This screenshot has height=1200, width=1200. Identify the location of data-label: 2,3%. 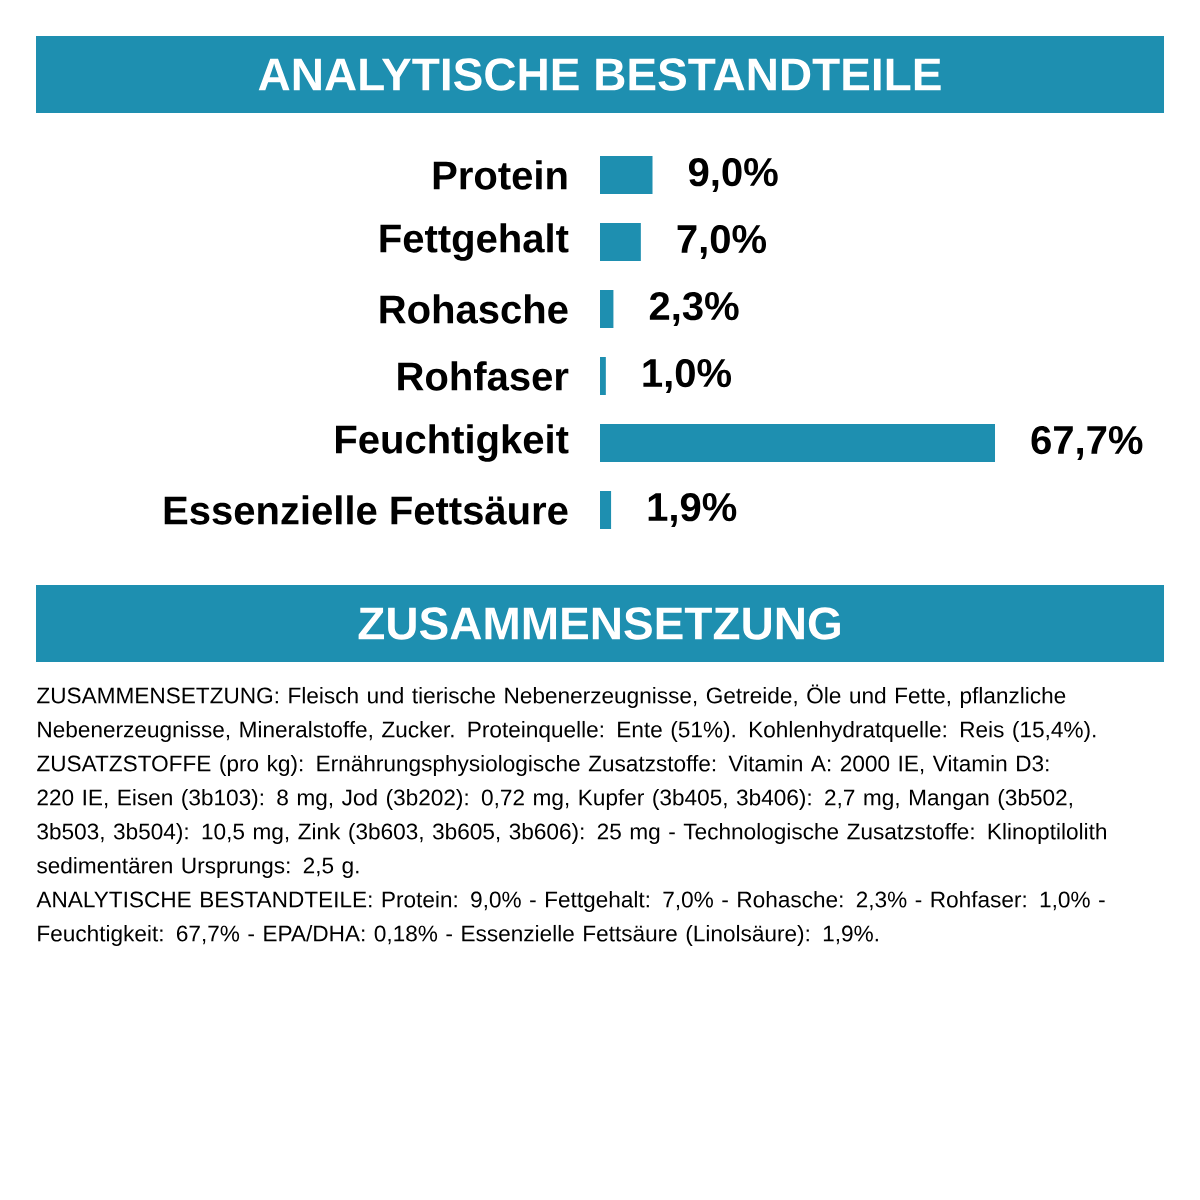
(694, 309).